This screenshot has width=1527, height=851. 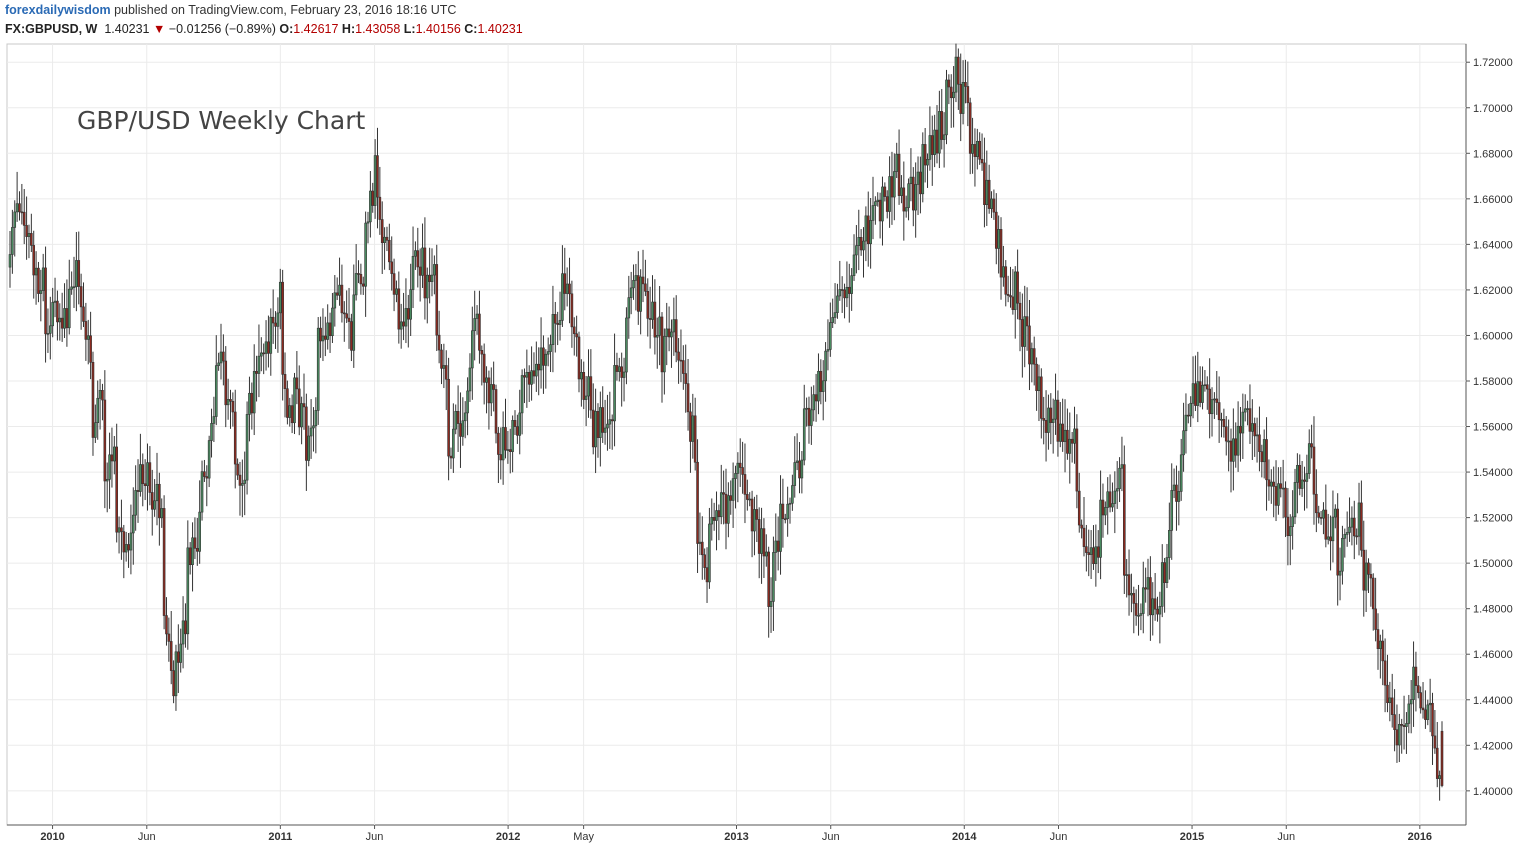 I want to click on symbol-label: FX:GBPUSD, W, so click(x=51, y=29).